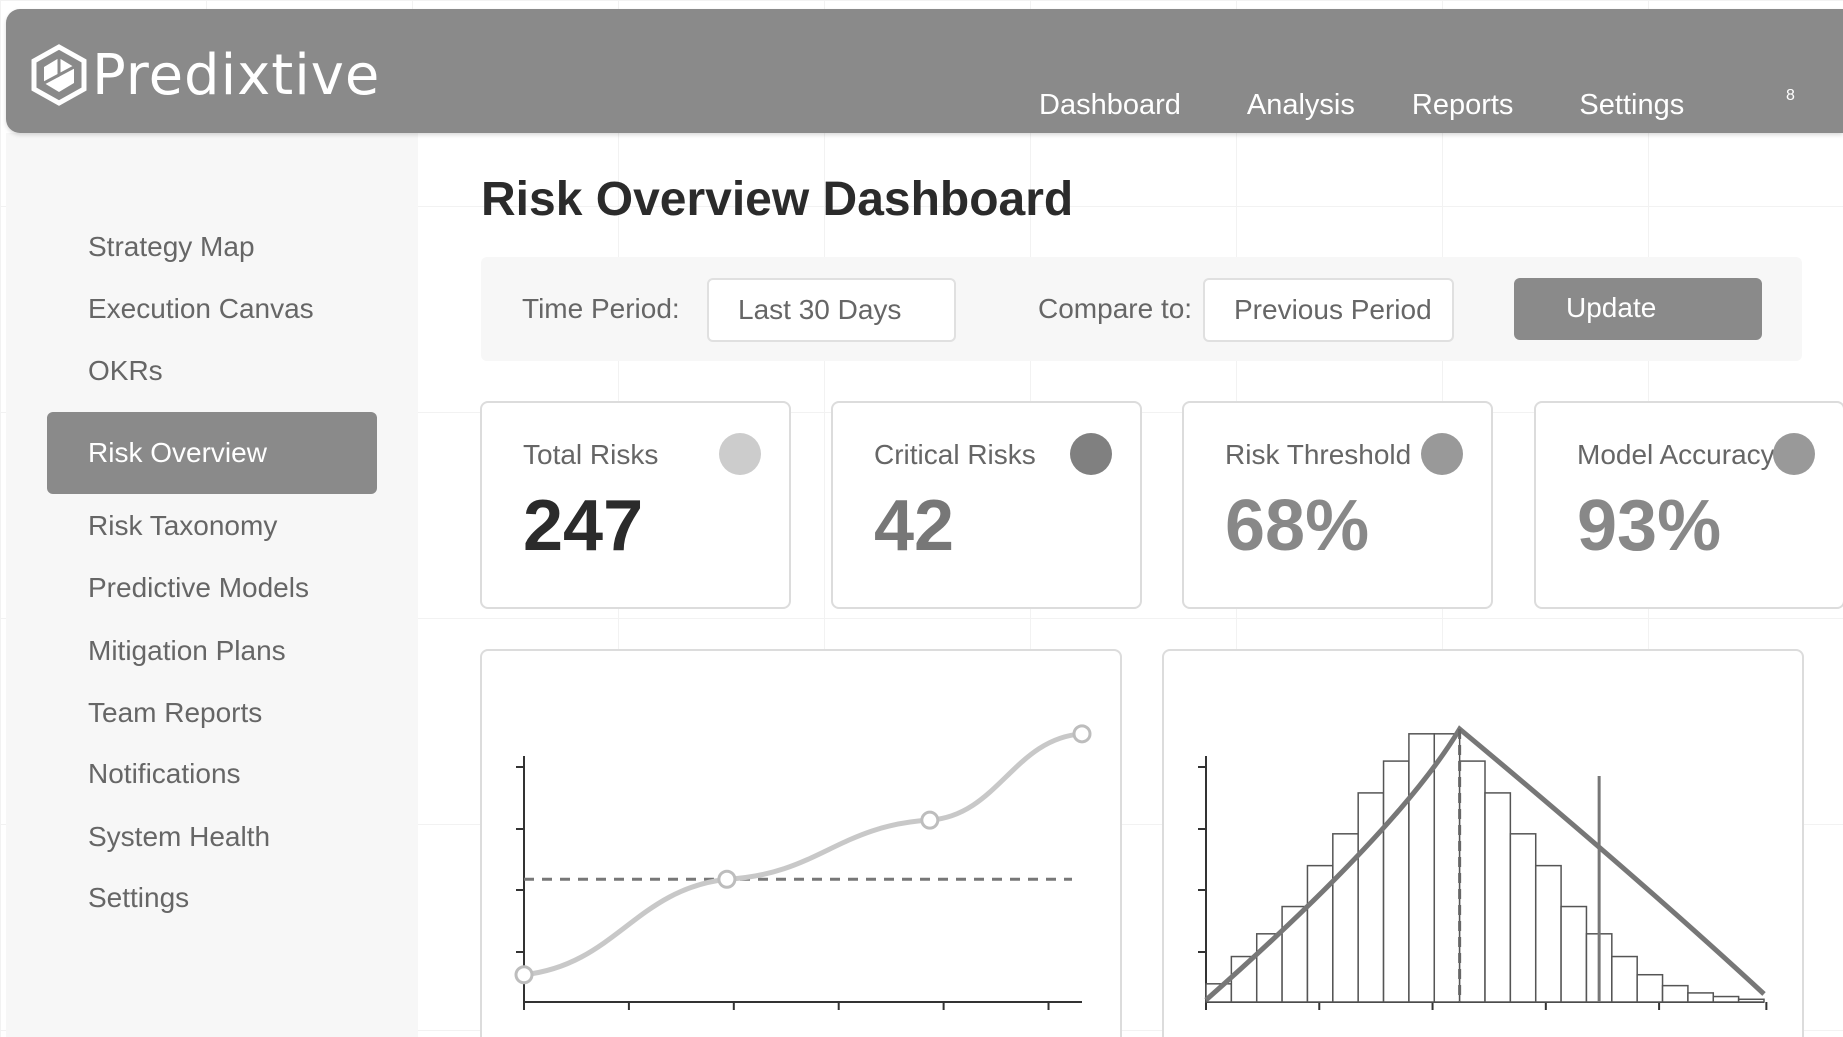 This screenshot has width=1843, height=1037. I want to click on compare-to-select: Previous Period, so click(1328, 310).